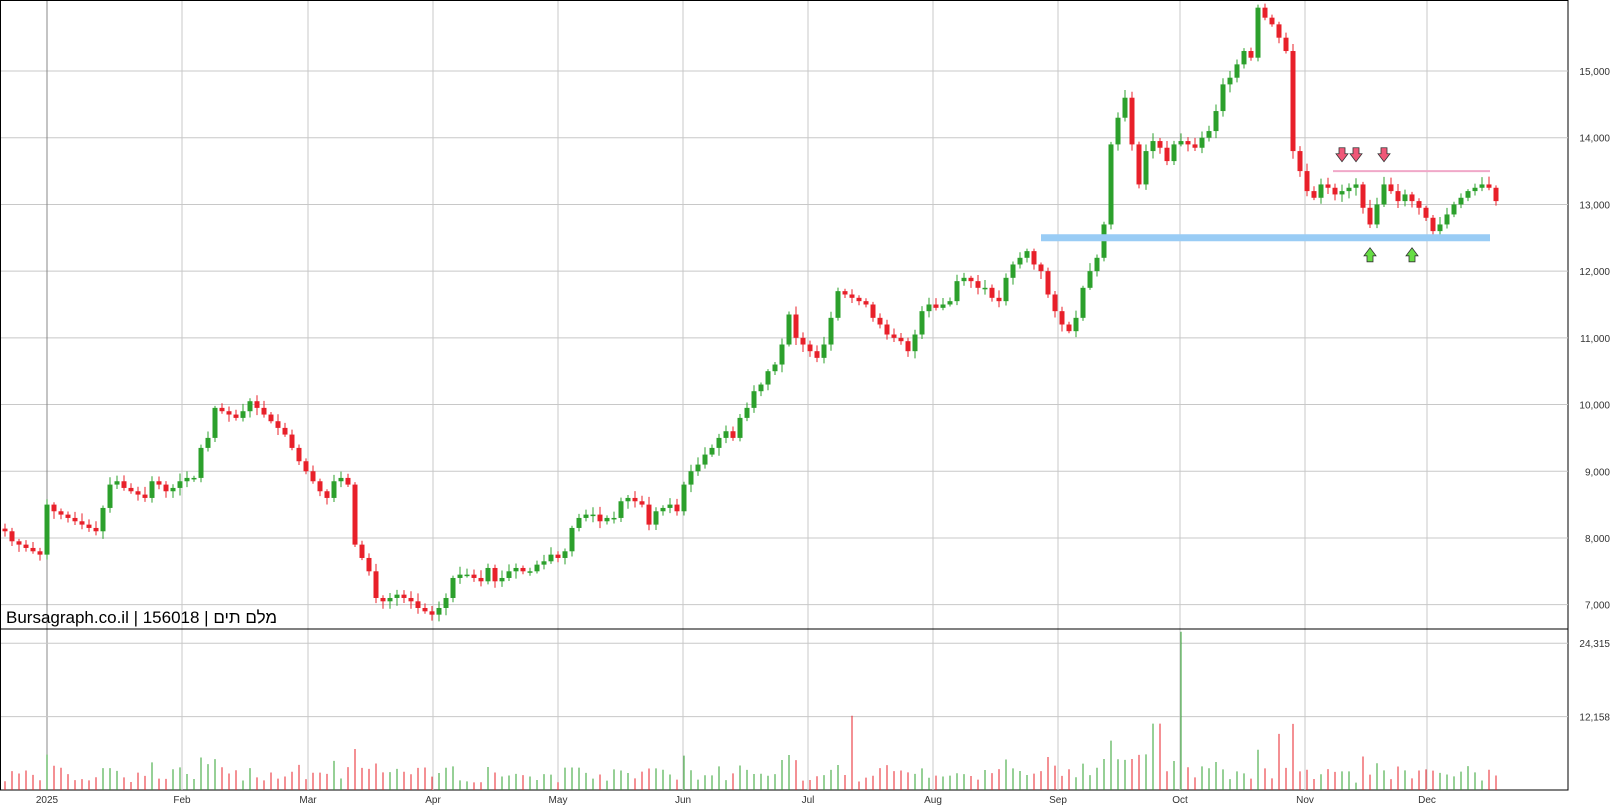 Image resolution: width=1616 pixels, height=806 pixels. Describe the element at coordinates (1594, 205) in the screenshot. I see `price-axis-tick-label: 13,000` at that location.